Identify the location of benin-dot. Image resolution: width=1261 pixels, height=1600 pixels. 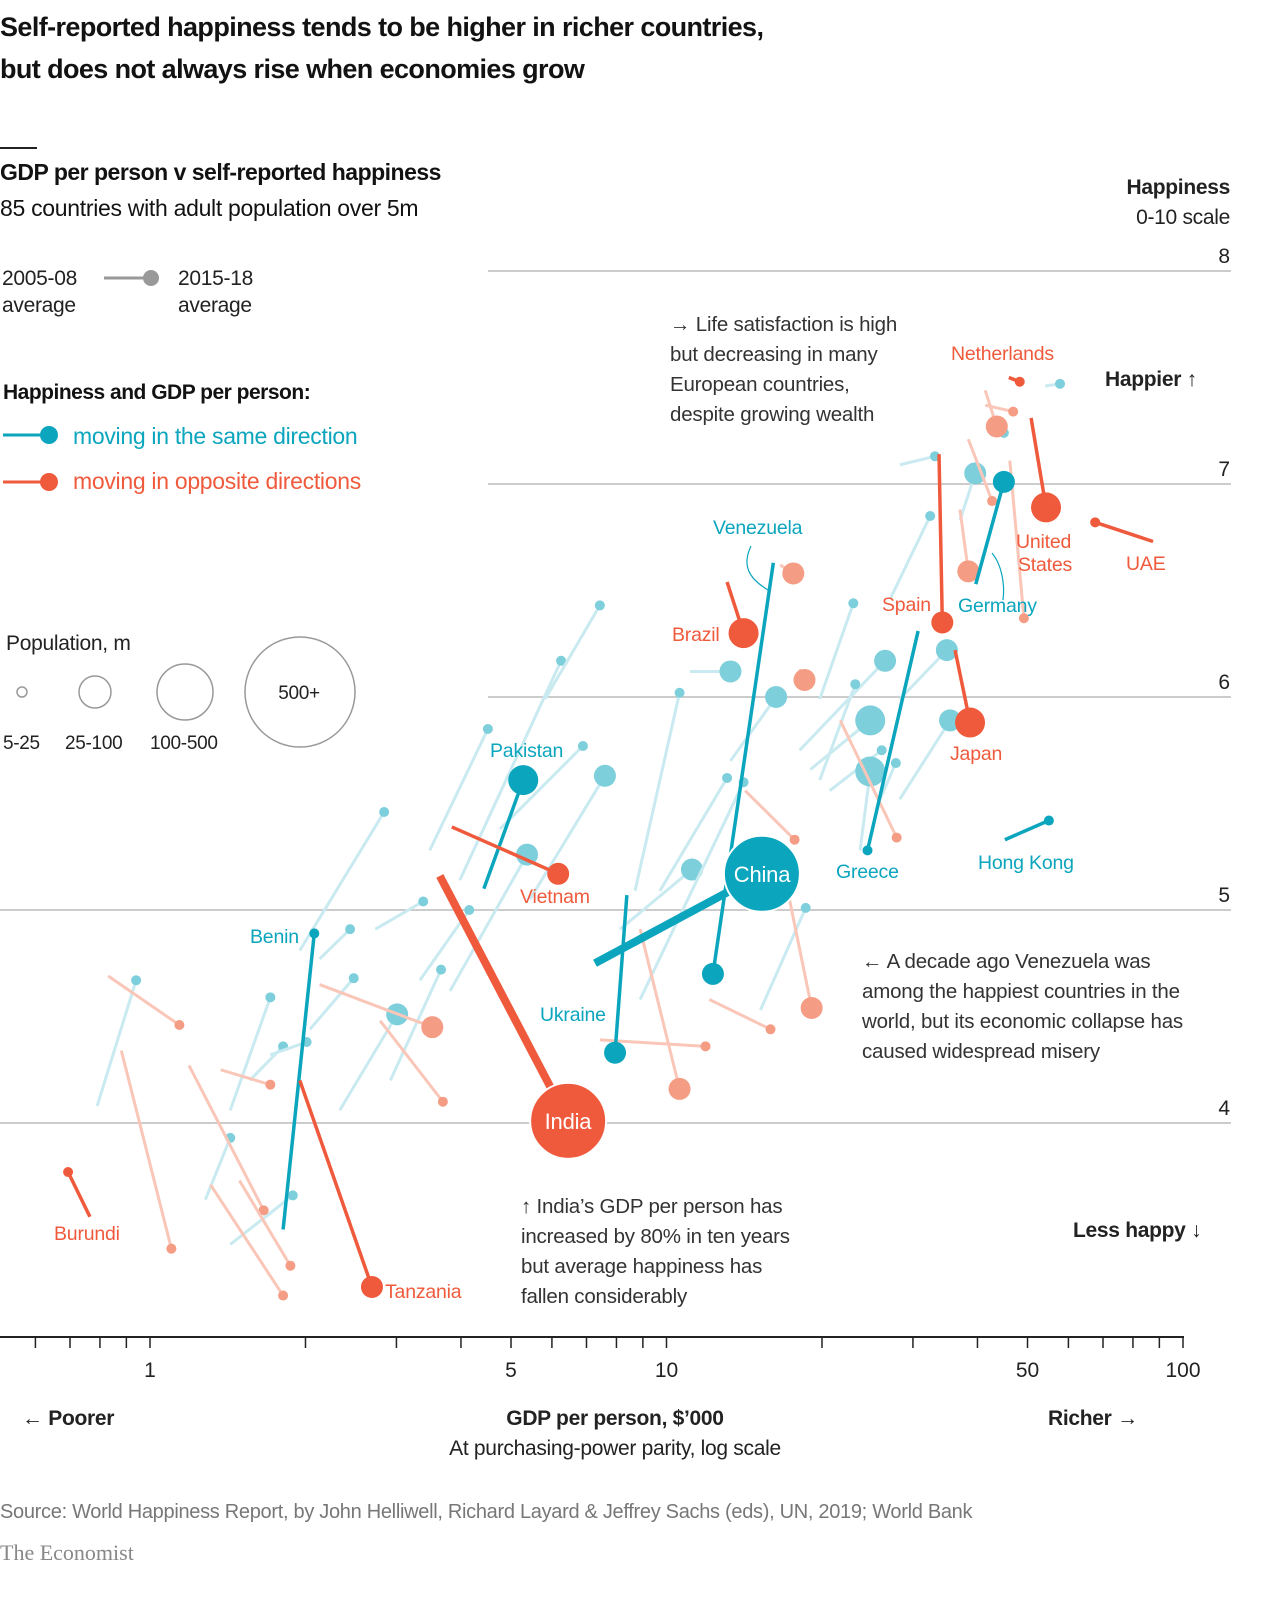
(314, 933).